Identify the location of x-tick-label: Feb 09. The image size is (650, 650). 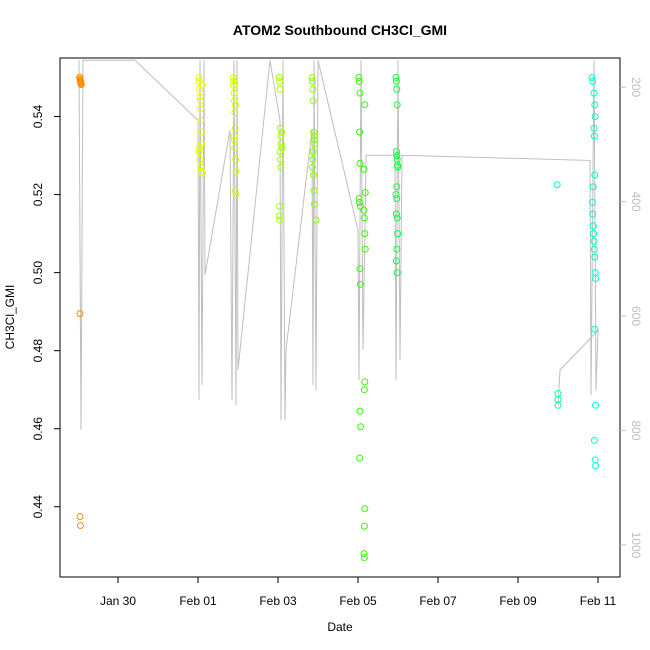
(518, 601).